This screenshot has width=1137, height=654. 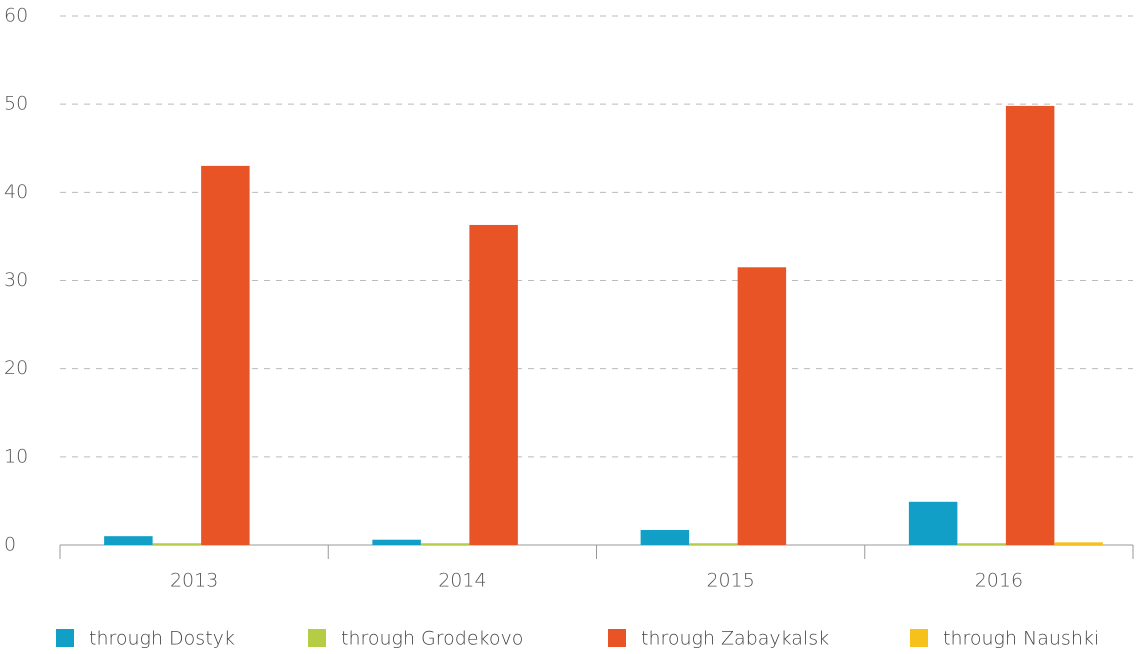 I want to click on x-tick-label: 2013, so click(x=194, y=581).